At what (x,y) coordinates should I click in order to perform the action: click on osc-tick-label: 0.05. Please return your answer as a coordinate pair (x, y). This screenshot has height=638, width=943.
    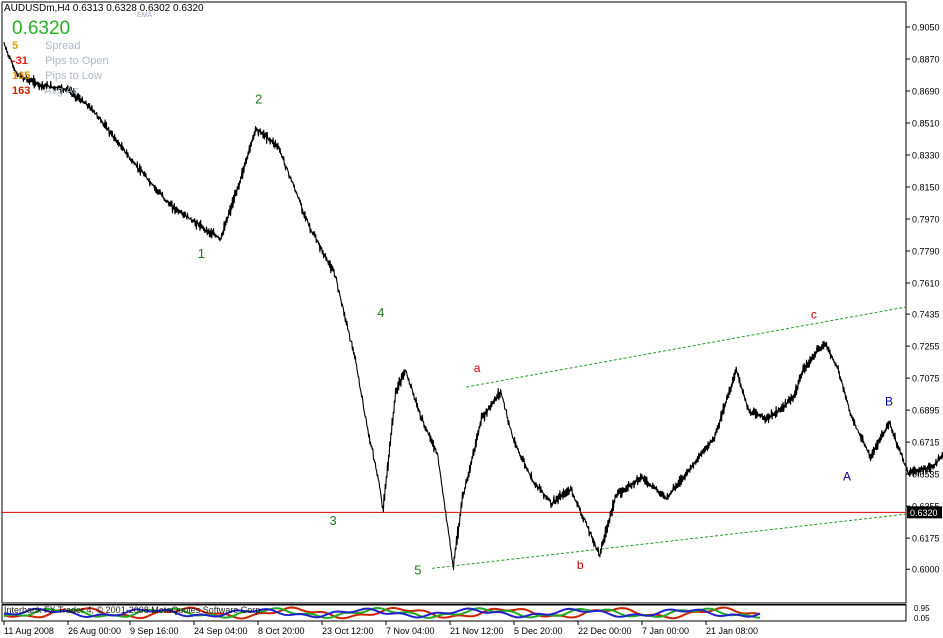
    Looking at the image, I should click on (922, 618).